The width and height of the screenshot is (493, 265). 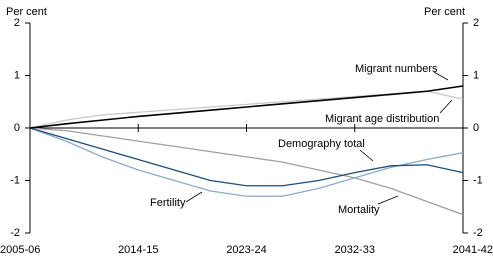 What do you see at coordinates (476, 75) in the screenshot?
I see `y2-tick-label: 1` at bounding box center [476, 75].